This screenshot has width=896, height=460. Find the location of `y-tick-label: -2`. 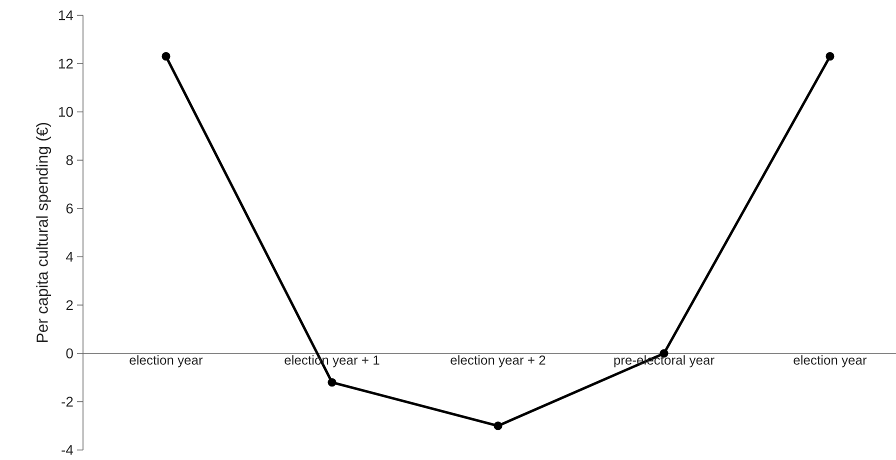

y-tick-label: -2 is located at coordinates (67, 401).